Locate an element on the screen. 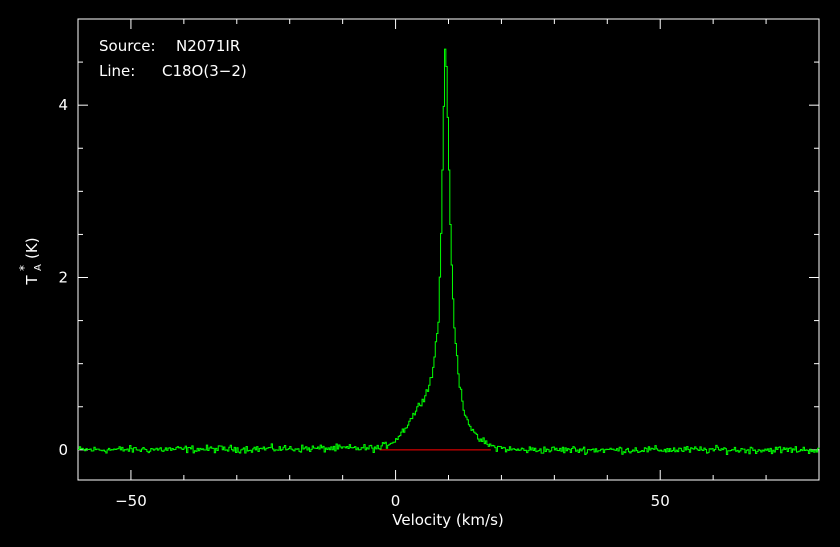  annotation-line-value: C18O(3−2) is located at coordinates (204, 71).